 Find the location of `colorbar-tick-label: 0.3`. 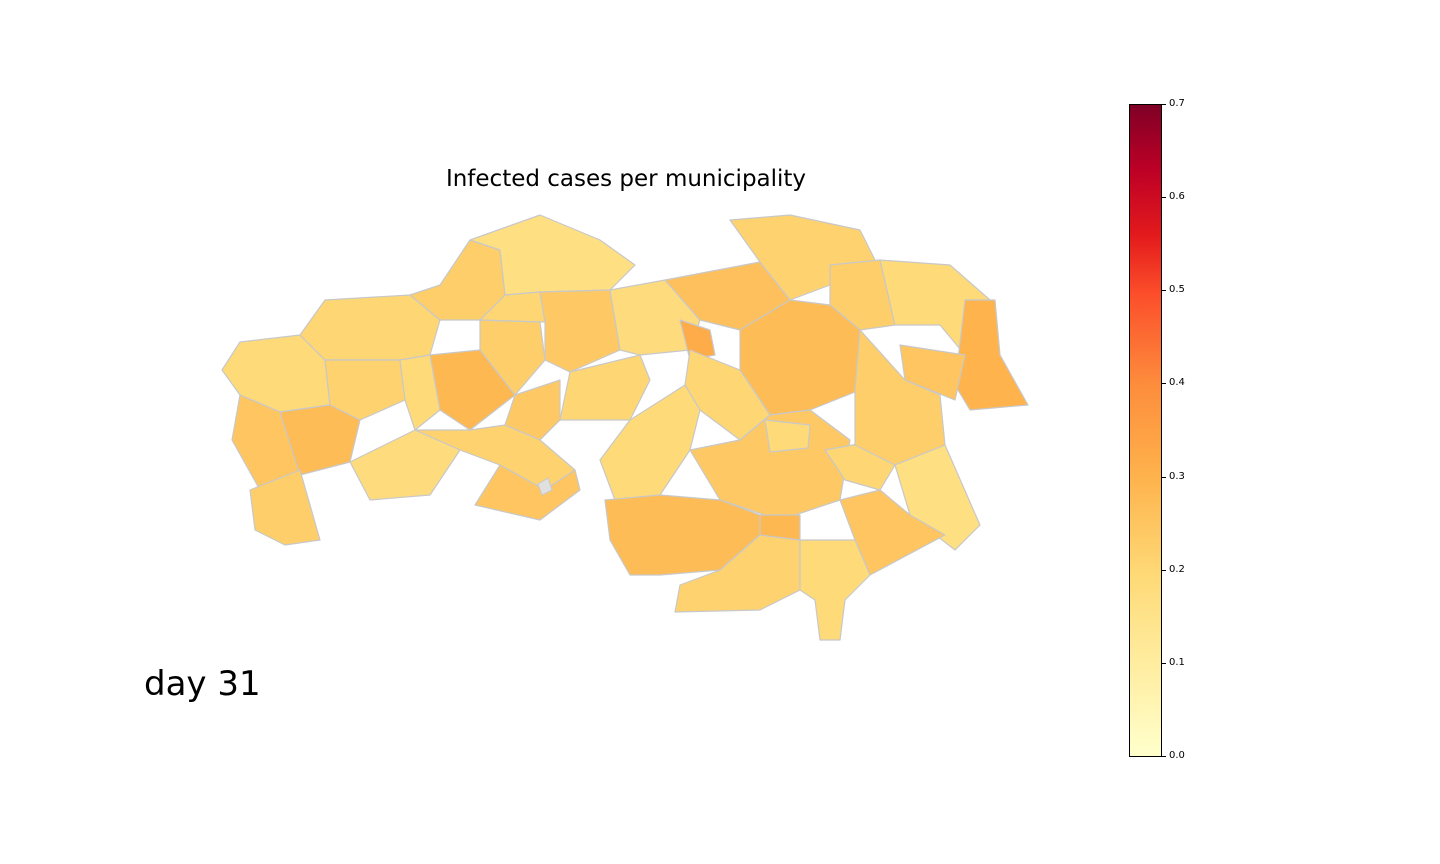

colorbar-tick-label: 0.3 is located at coordinates (1177, 476).